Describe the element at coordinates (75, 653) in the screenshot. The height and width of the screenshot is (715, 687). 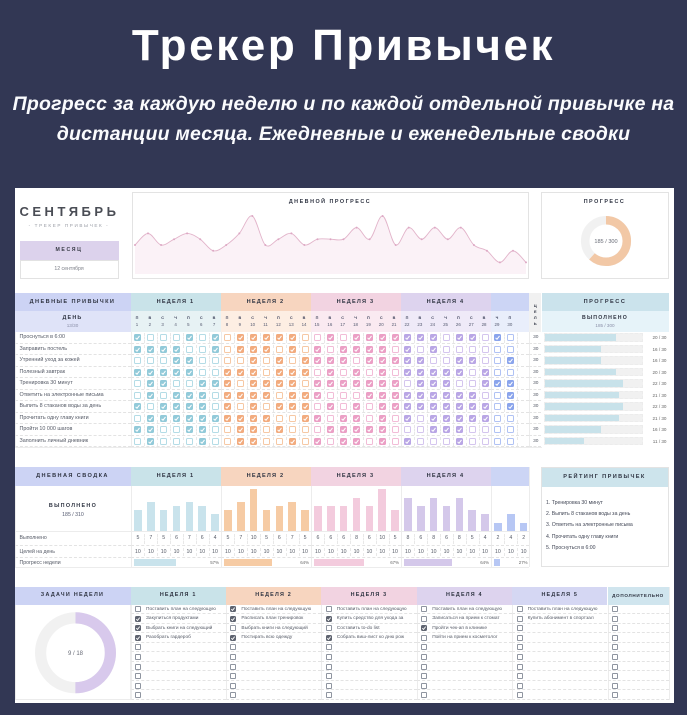
I see `svg-text: 9 / 18` at that location.